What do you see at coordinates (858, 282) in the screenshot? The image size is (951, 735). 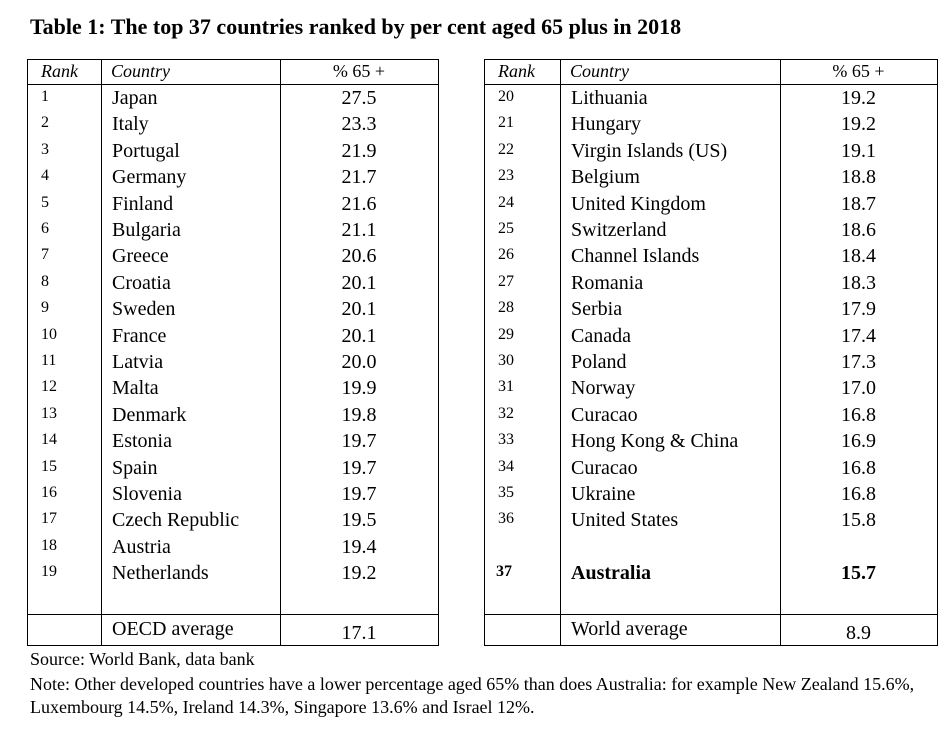 I see `value-cell: 18.3` at bounding box center [858, 282].